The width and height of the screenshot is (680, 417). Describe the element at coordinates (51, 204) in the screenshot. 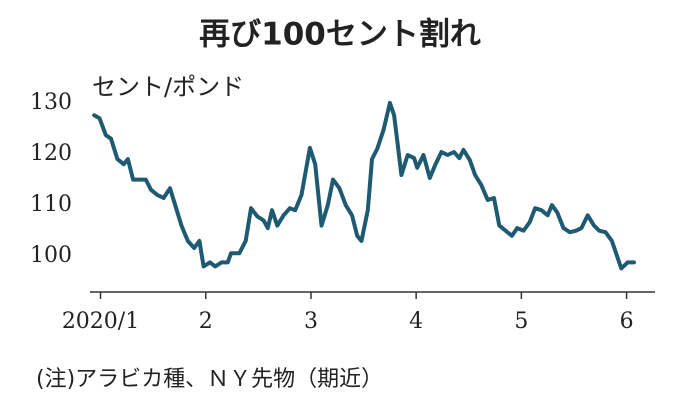

I see `y-tick-label: 110` at that location.